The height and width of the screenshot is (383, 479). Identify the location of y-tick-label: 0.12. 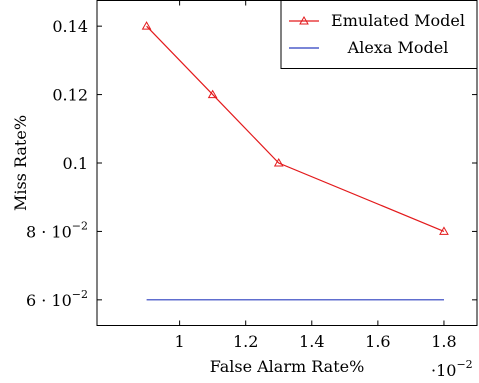
(70, 95).